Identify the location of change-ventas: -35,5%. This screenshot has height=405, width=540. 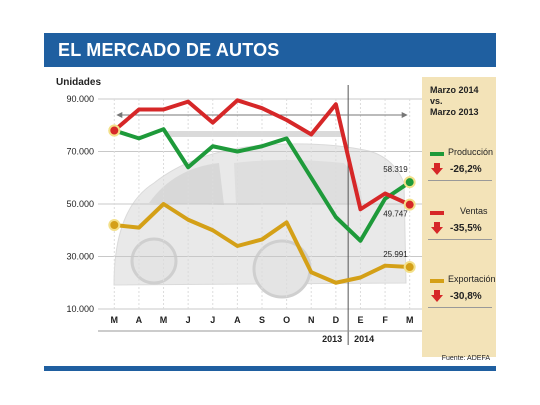
(466, 228).